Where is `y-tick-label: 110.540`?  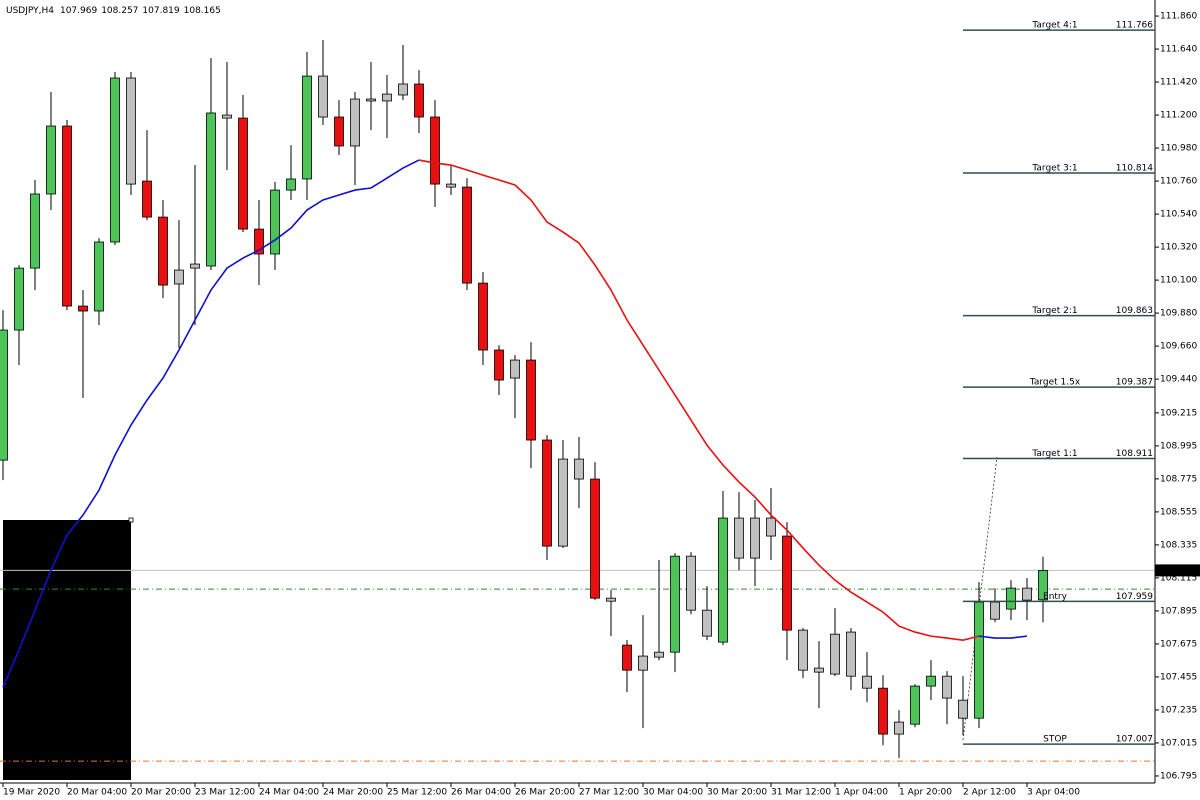 y-tick-label: 110.540 is located at coordinates (1178, 215).